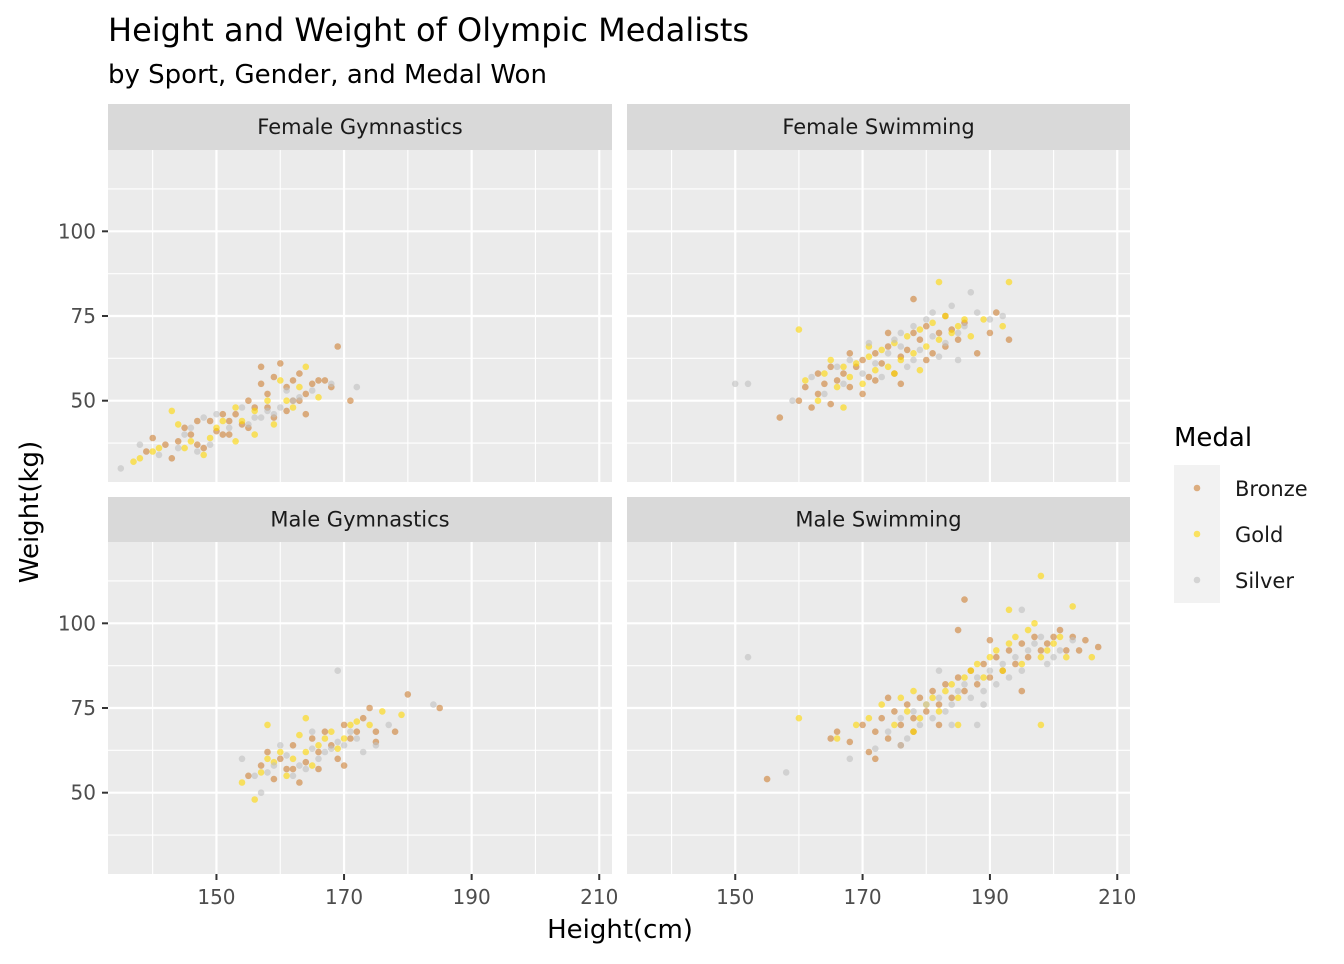 The height and width of the screenshot is (964, 1344). I want to click on chart-subtitle: by Sport, Gender, and Medal Won, so click(327, 75).